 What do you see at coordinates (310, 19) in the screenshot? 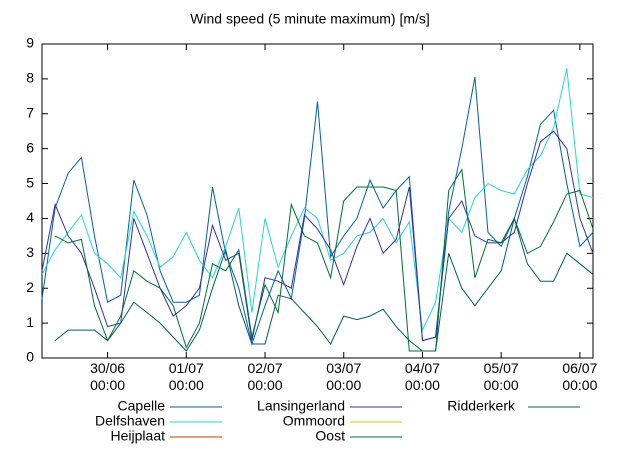
I see `chart-title: Wind speed (5 minute maximum) [m/s]` at bounding box center [310, 19].